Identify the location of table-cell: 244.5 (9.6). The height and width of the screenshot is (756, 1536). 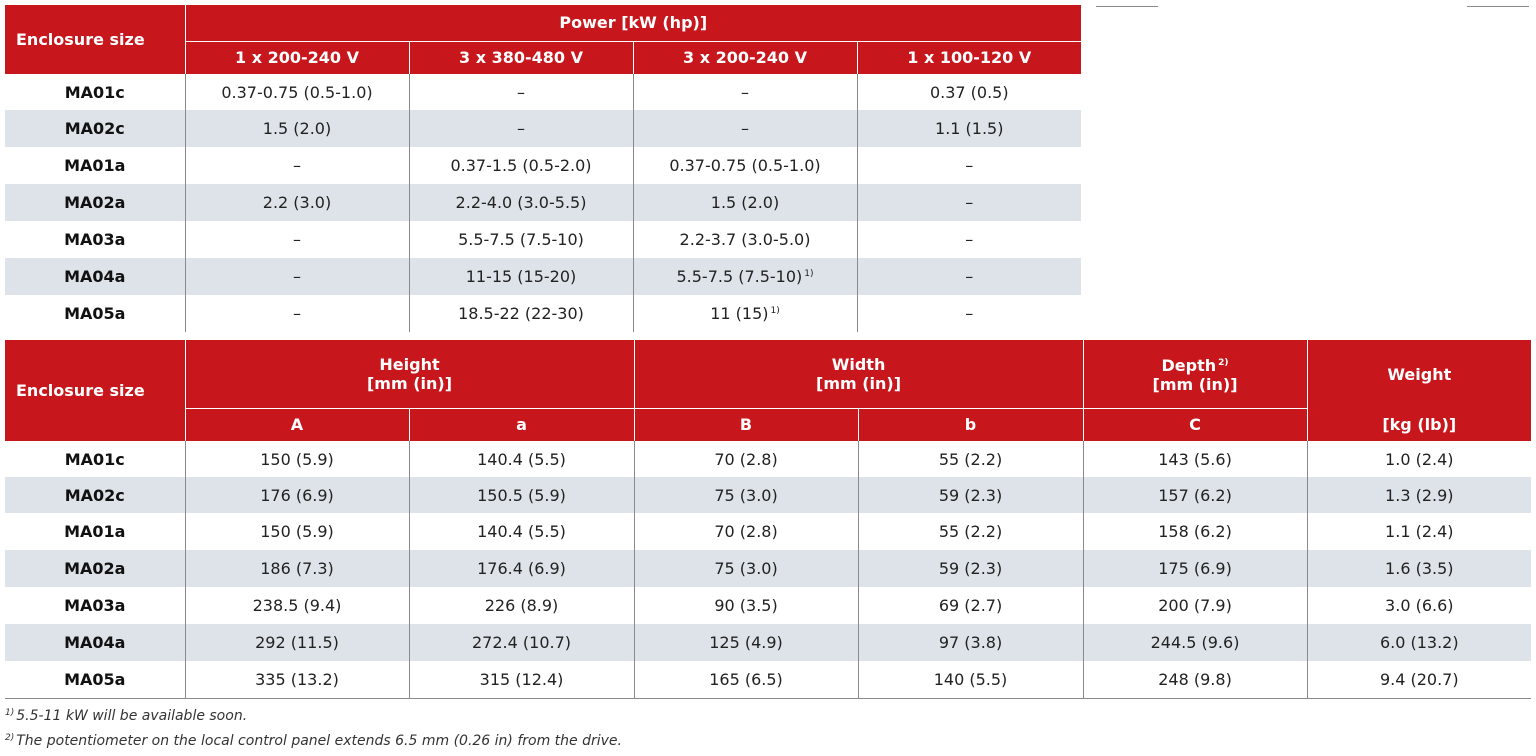
(1195, 642).